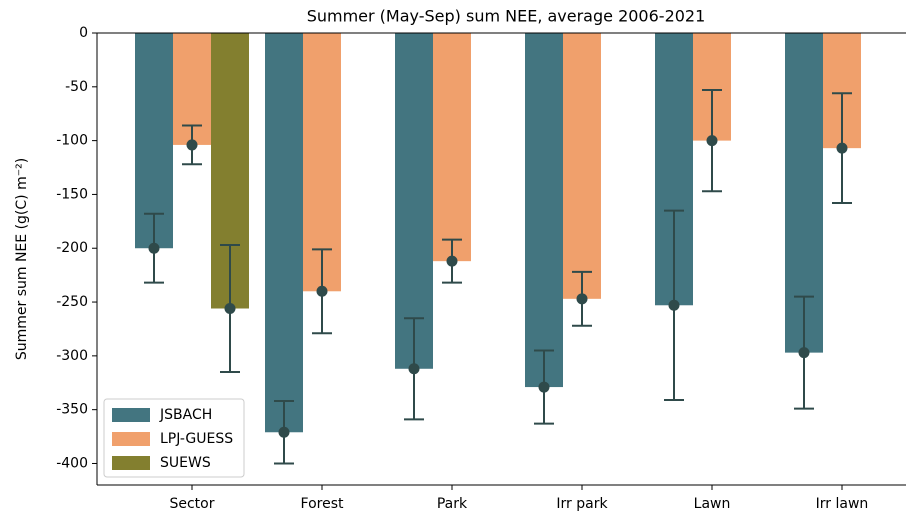 This screenshot has height=519, width=906. I want to click on y-tick-label: -150, so click(72, 194).